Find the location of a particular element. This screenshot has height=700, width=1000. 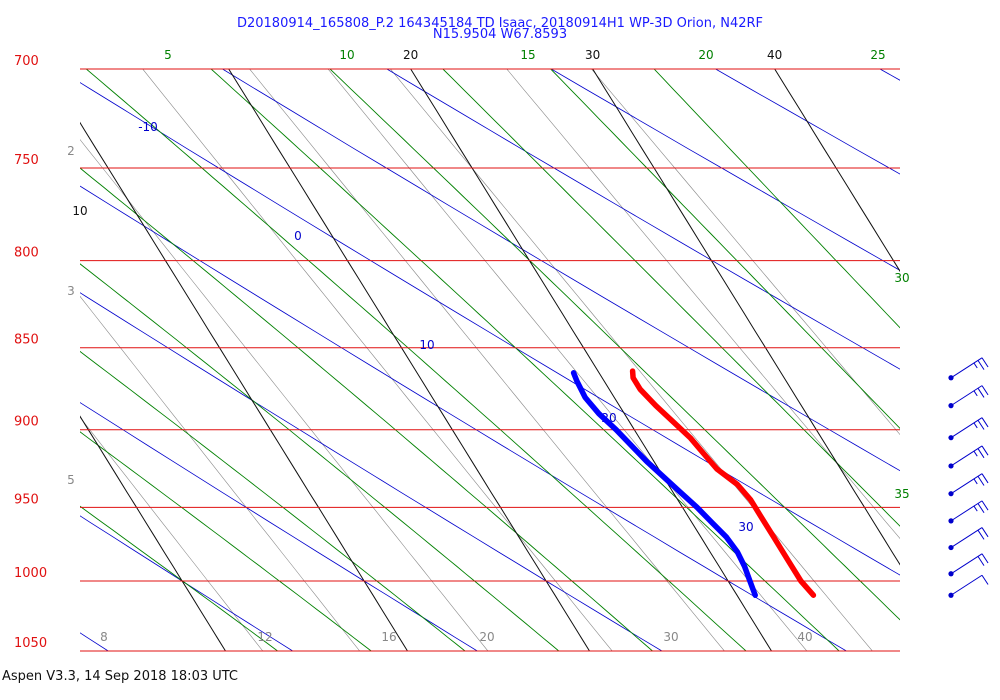

dry-adiabat-label: 0 is located at coordinates (298, 236).